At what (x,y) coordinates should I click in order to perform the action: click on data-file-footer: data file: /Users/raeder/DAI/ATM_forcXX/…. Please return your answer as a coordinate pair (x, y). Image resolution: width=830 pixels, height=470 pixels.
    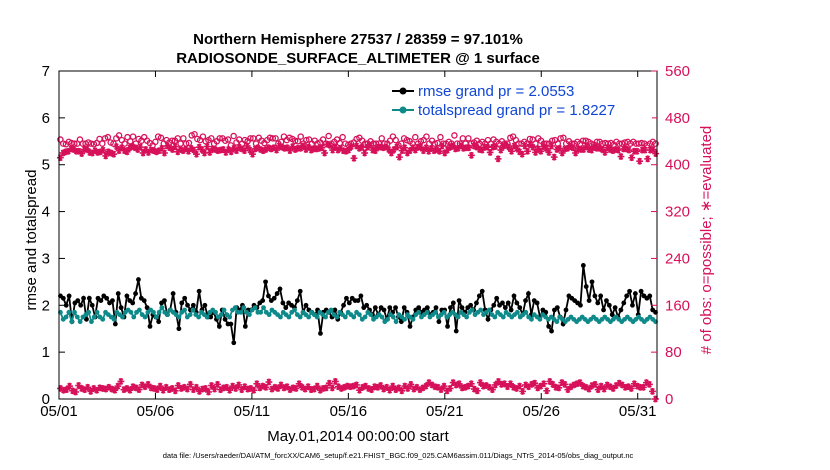
    Looking at the image, I should click on (398, 455).